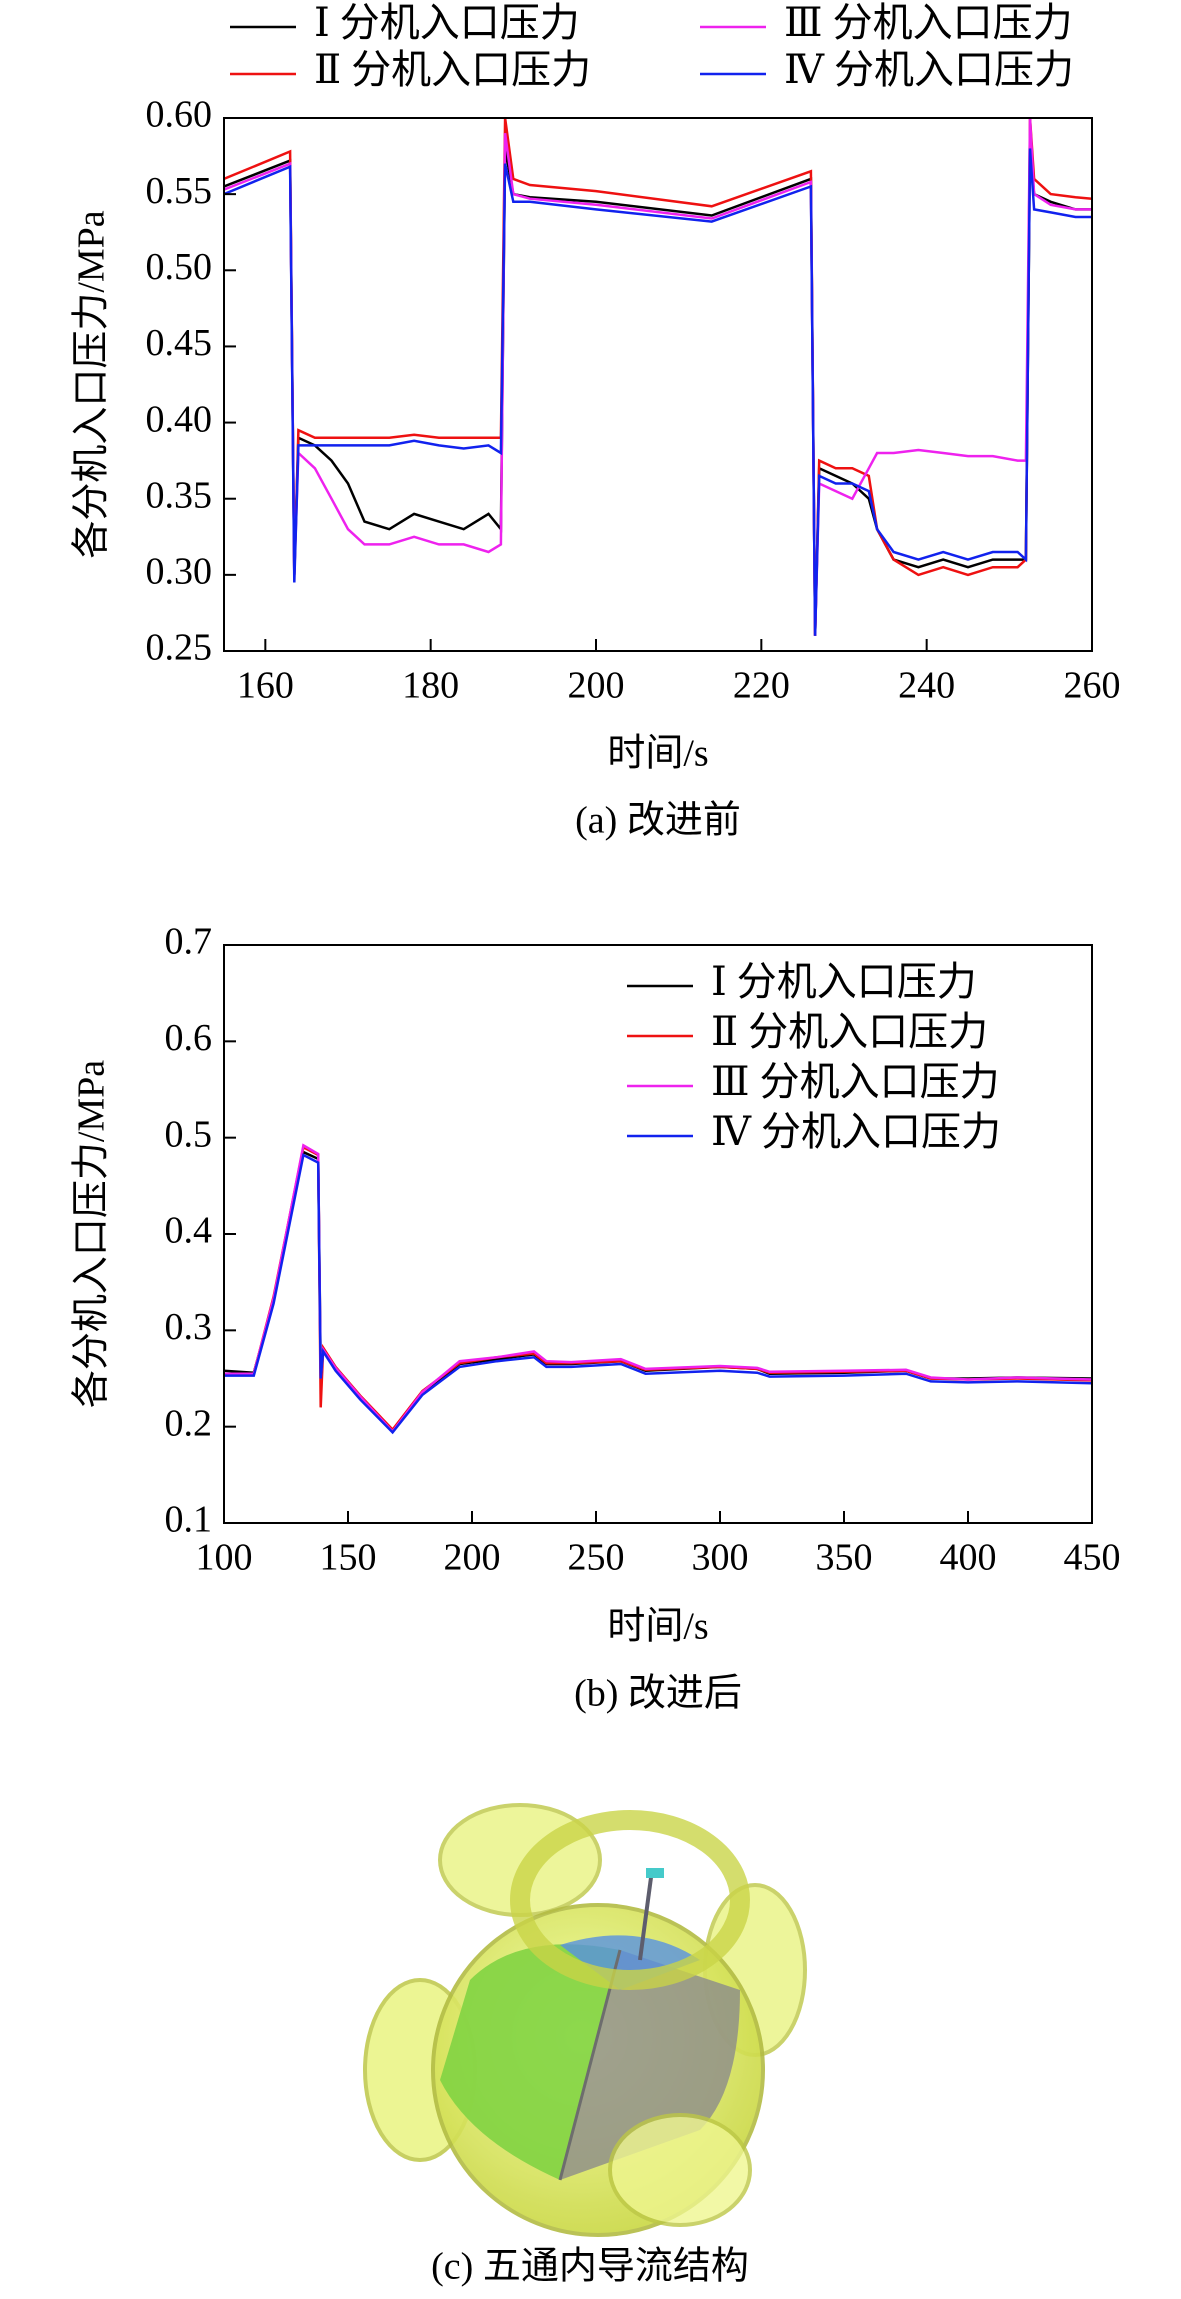 The image size is (1181, 2299). What do you see at coordinates (179, 343) in the screenshot?
I see `y-tick-label: 0.45` at bounding box center [179, 343].